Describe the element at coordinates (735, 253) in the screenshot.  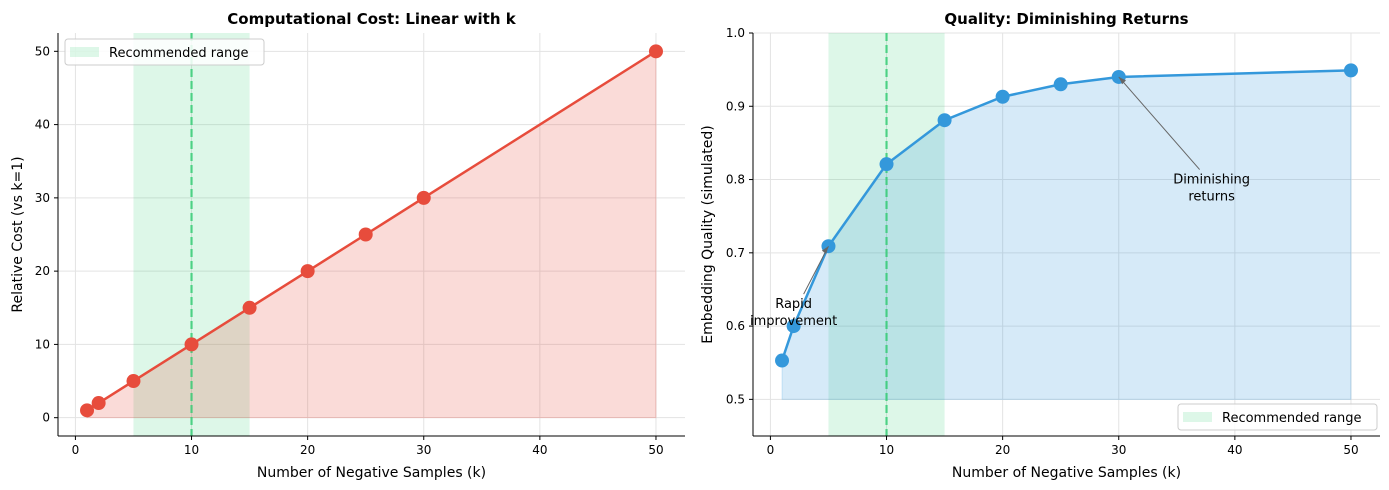
I see `y-tick-label: 0.7` at that location.